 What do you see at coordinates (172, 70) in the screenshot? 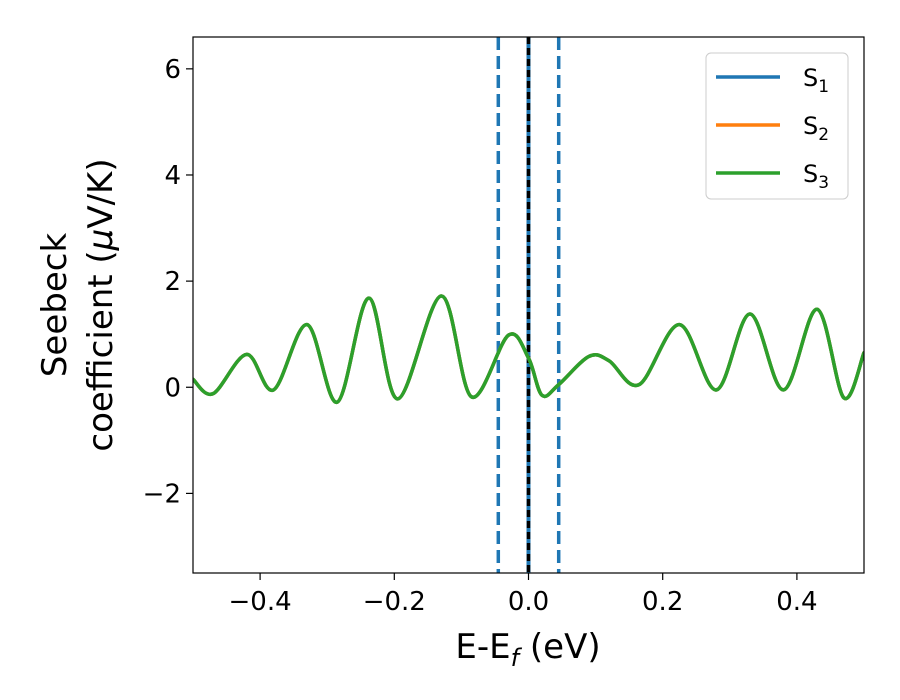
I see `y-tick-label: 6` at bounding box center [172, 70].